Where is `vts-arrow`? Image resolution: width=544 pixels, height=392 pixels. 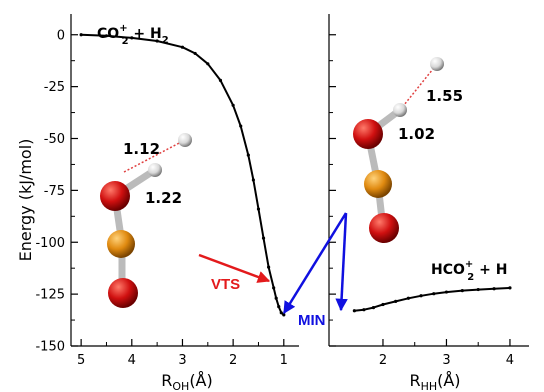 vts-arrow is located at coordinates (234, 268).